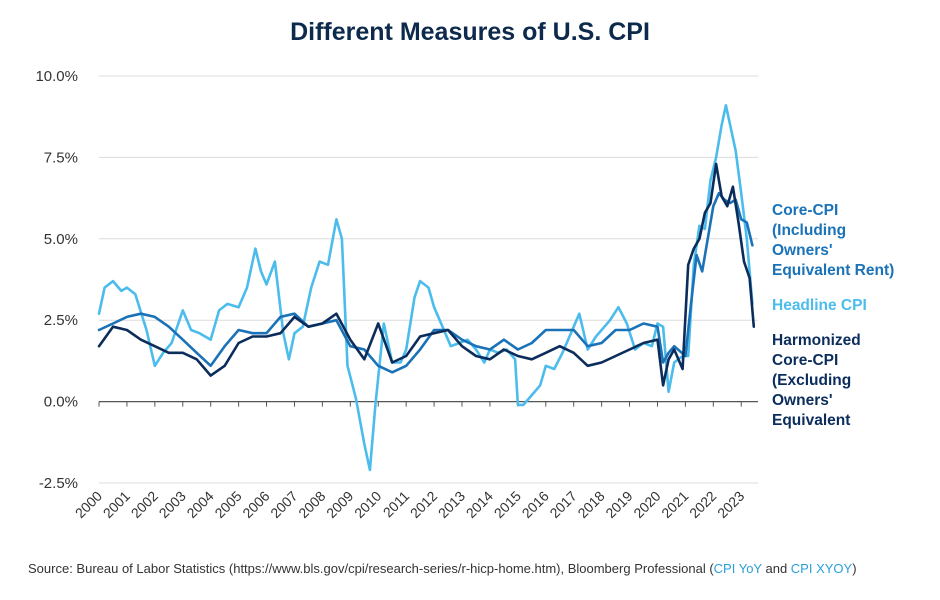 This screenshot has width=940, height=600. Describe the element at coordinates (56, 280) in the screenshot. I see `y-axis-tick-labels: 10.0% 7.5% 5.0% 2.5% 0.0% -2.5%` at that location.